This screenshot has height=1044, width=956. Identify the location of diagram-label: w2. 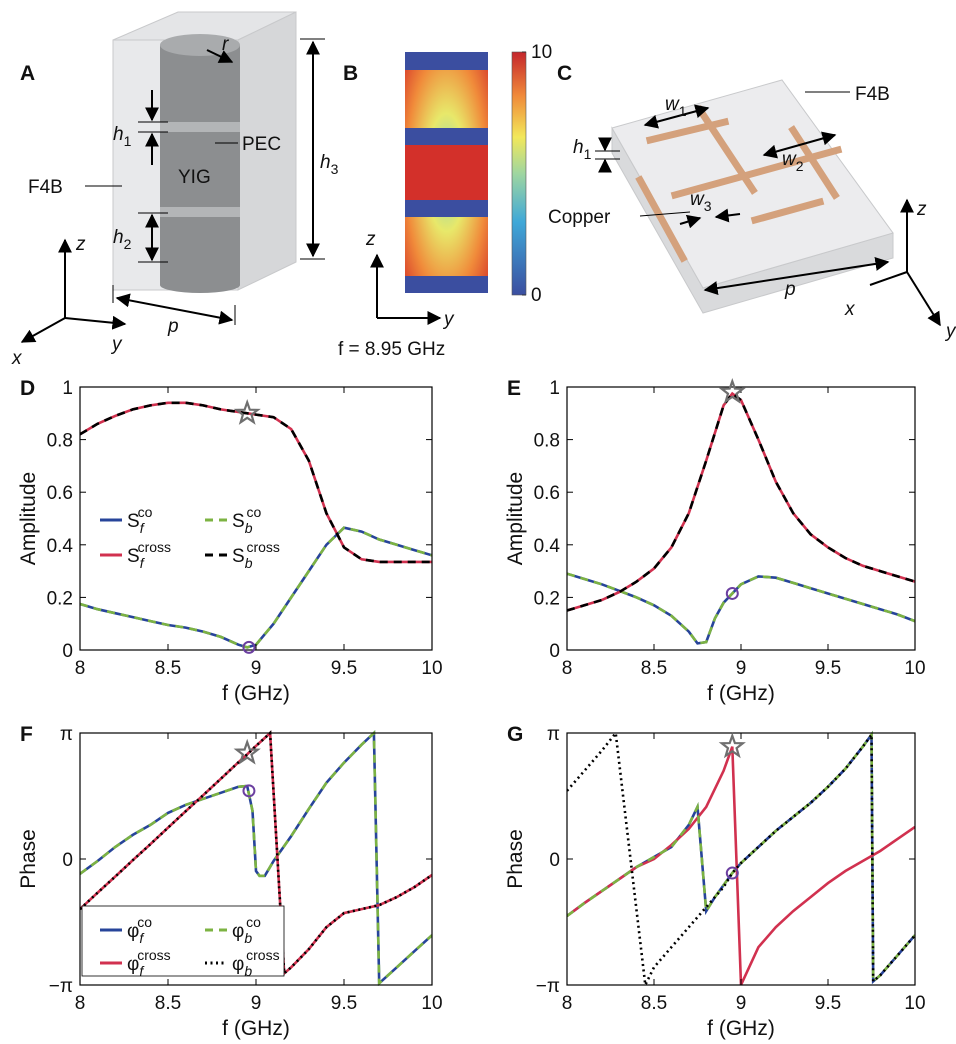
(793, 161).